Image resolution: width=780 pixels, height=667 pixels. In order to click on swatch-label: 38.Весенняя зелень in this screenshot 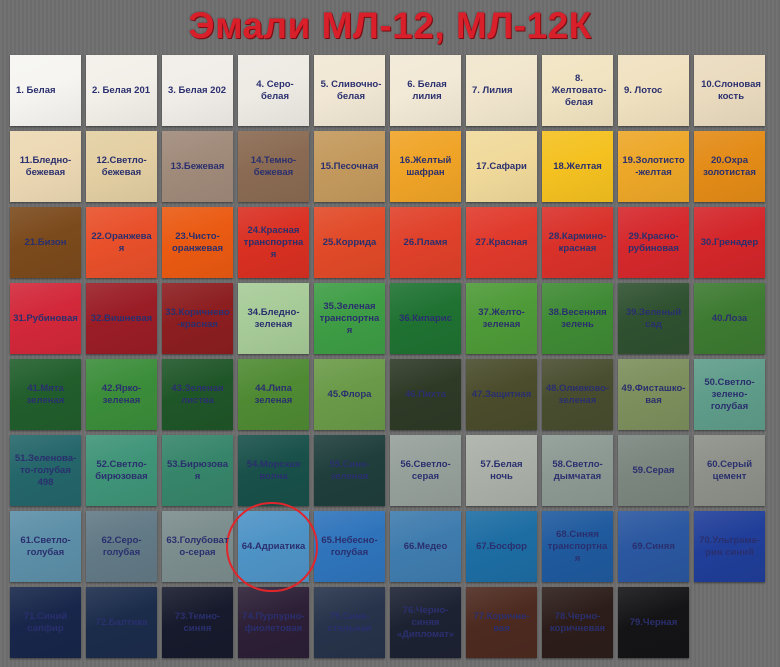, I will do `click(577, 318)`.